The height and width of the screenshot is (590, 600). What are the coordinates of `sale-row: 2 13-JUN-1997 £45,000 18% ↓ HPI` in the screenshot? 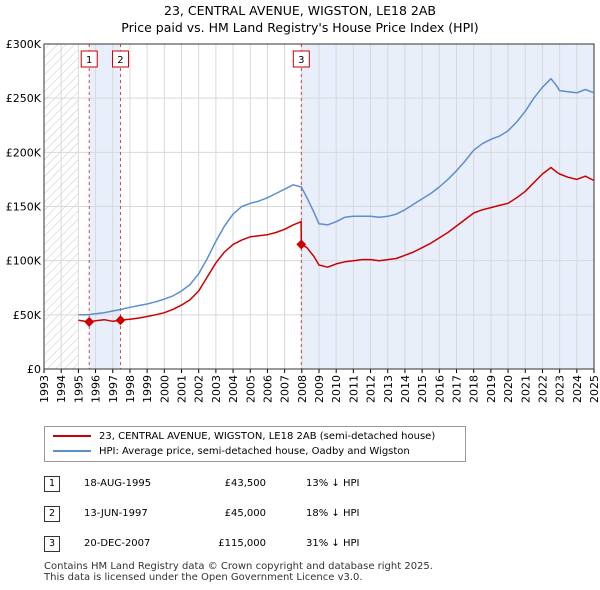 It's located at (254, 514).